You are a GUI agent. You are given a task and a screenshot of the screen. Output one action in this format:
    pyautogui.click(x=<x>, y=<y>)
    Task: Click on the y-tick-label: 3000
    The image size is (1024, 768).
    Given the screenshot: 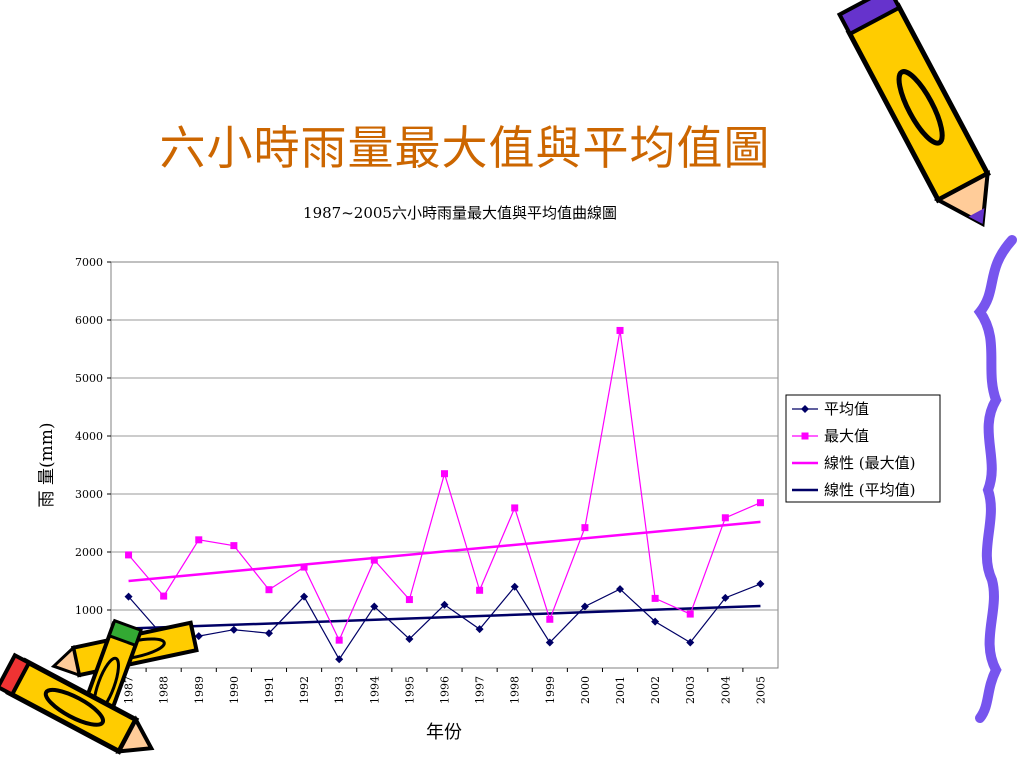 What is the action you would take?
    pyautogui.click(x=89, y=494)
    